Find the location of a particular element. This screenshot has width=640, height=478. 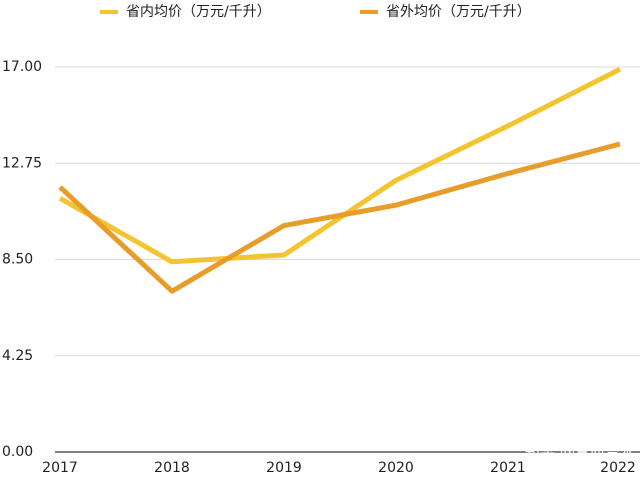

x-tick-label: 2019 is located at coordinates (284, 468).